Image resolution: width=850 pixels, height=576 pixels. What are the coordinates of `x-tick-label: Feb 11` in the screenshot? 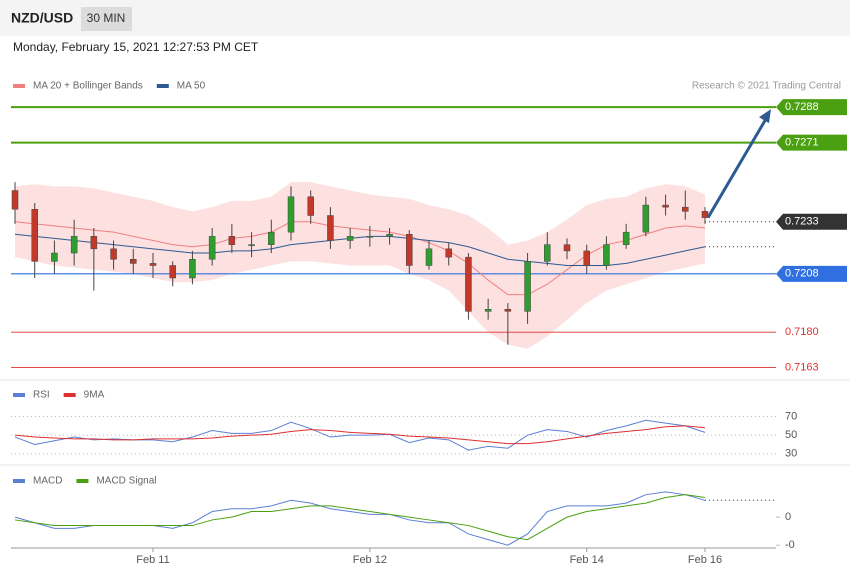 It's located at (152, 560).